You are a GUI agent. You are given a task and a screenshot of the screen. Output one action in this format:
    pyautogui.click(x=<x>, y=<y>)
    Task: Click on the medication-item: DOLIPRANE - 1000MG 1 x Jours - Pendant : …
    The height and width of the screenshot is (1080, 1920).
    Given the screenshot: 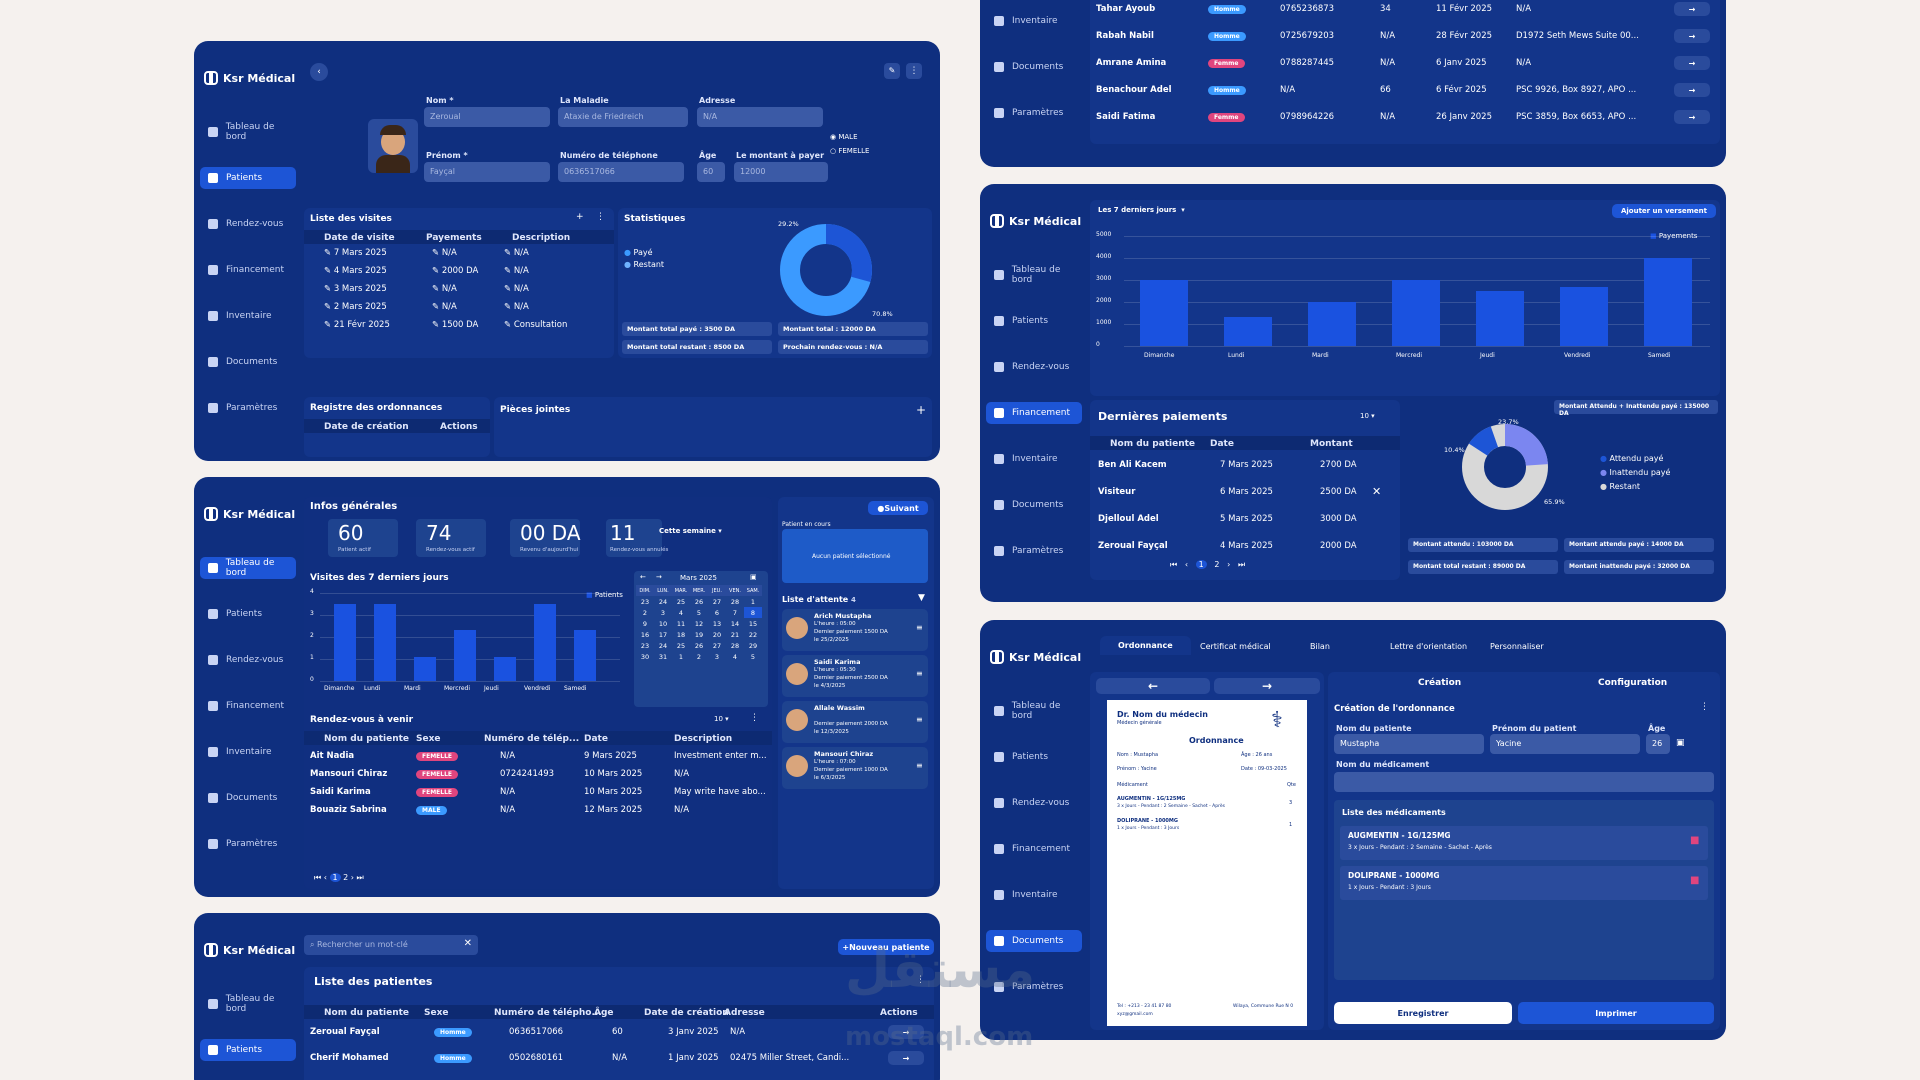 What is the action you would take?
    pyautogui.click(x=1524, y=883)
    